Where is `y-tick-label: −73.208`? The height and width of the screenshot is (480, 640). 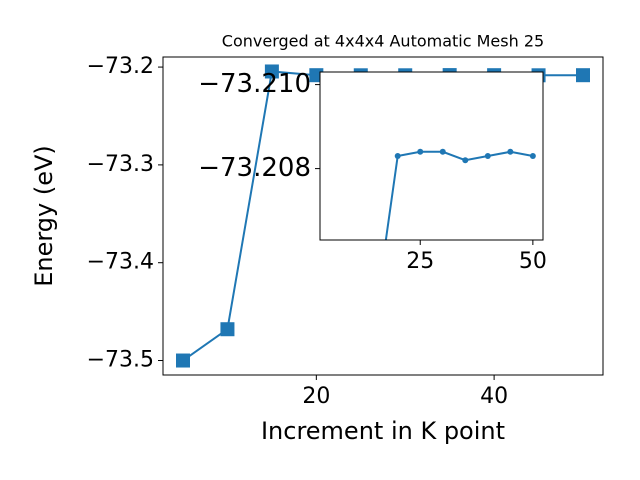
y-tick-label: −73.208 is located at coordinates (254, 168).